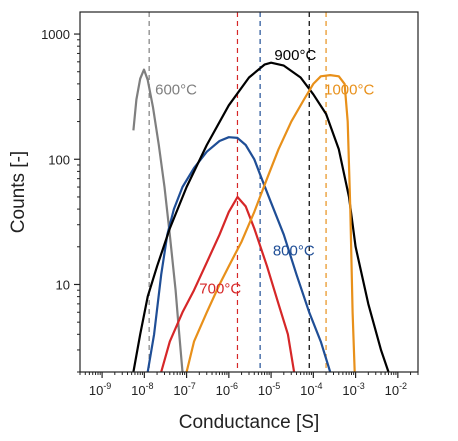 This screenshot has width=458, height=441. I want to click on x-axis-title: Conductance [S], so click(249, 422).